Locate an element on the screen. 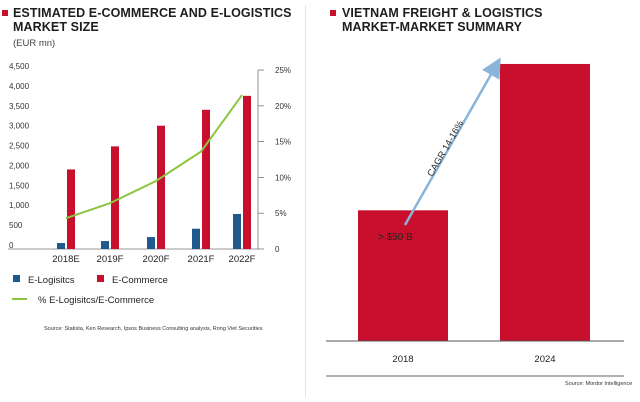  left-y-tick-label: 0 is located at coordinates (11, 245).